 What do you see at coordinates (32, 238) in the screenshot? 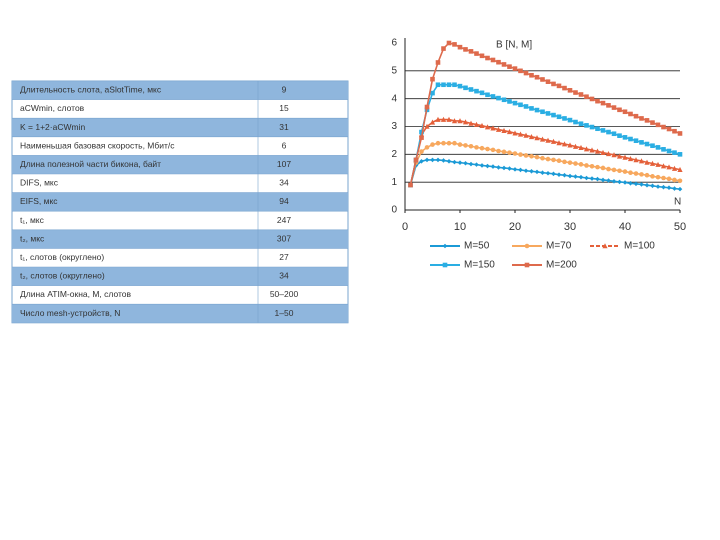
I see `row-label: t₂, мкс` at bounding box center [32, 238].